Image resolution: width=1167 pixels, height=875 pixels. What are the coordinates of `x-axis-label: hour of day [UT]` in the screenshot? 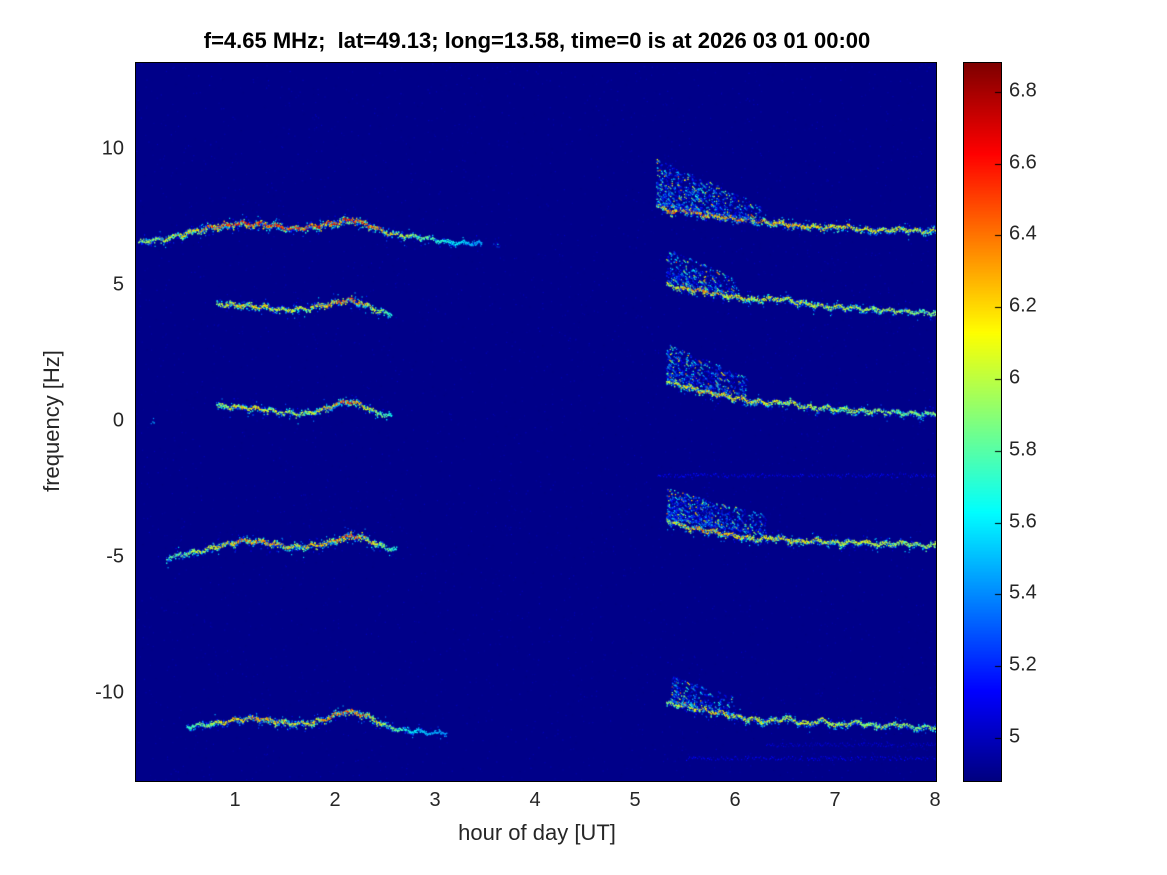 It's located at (537, 832).